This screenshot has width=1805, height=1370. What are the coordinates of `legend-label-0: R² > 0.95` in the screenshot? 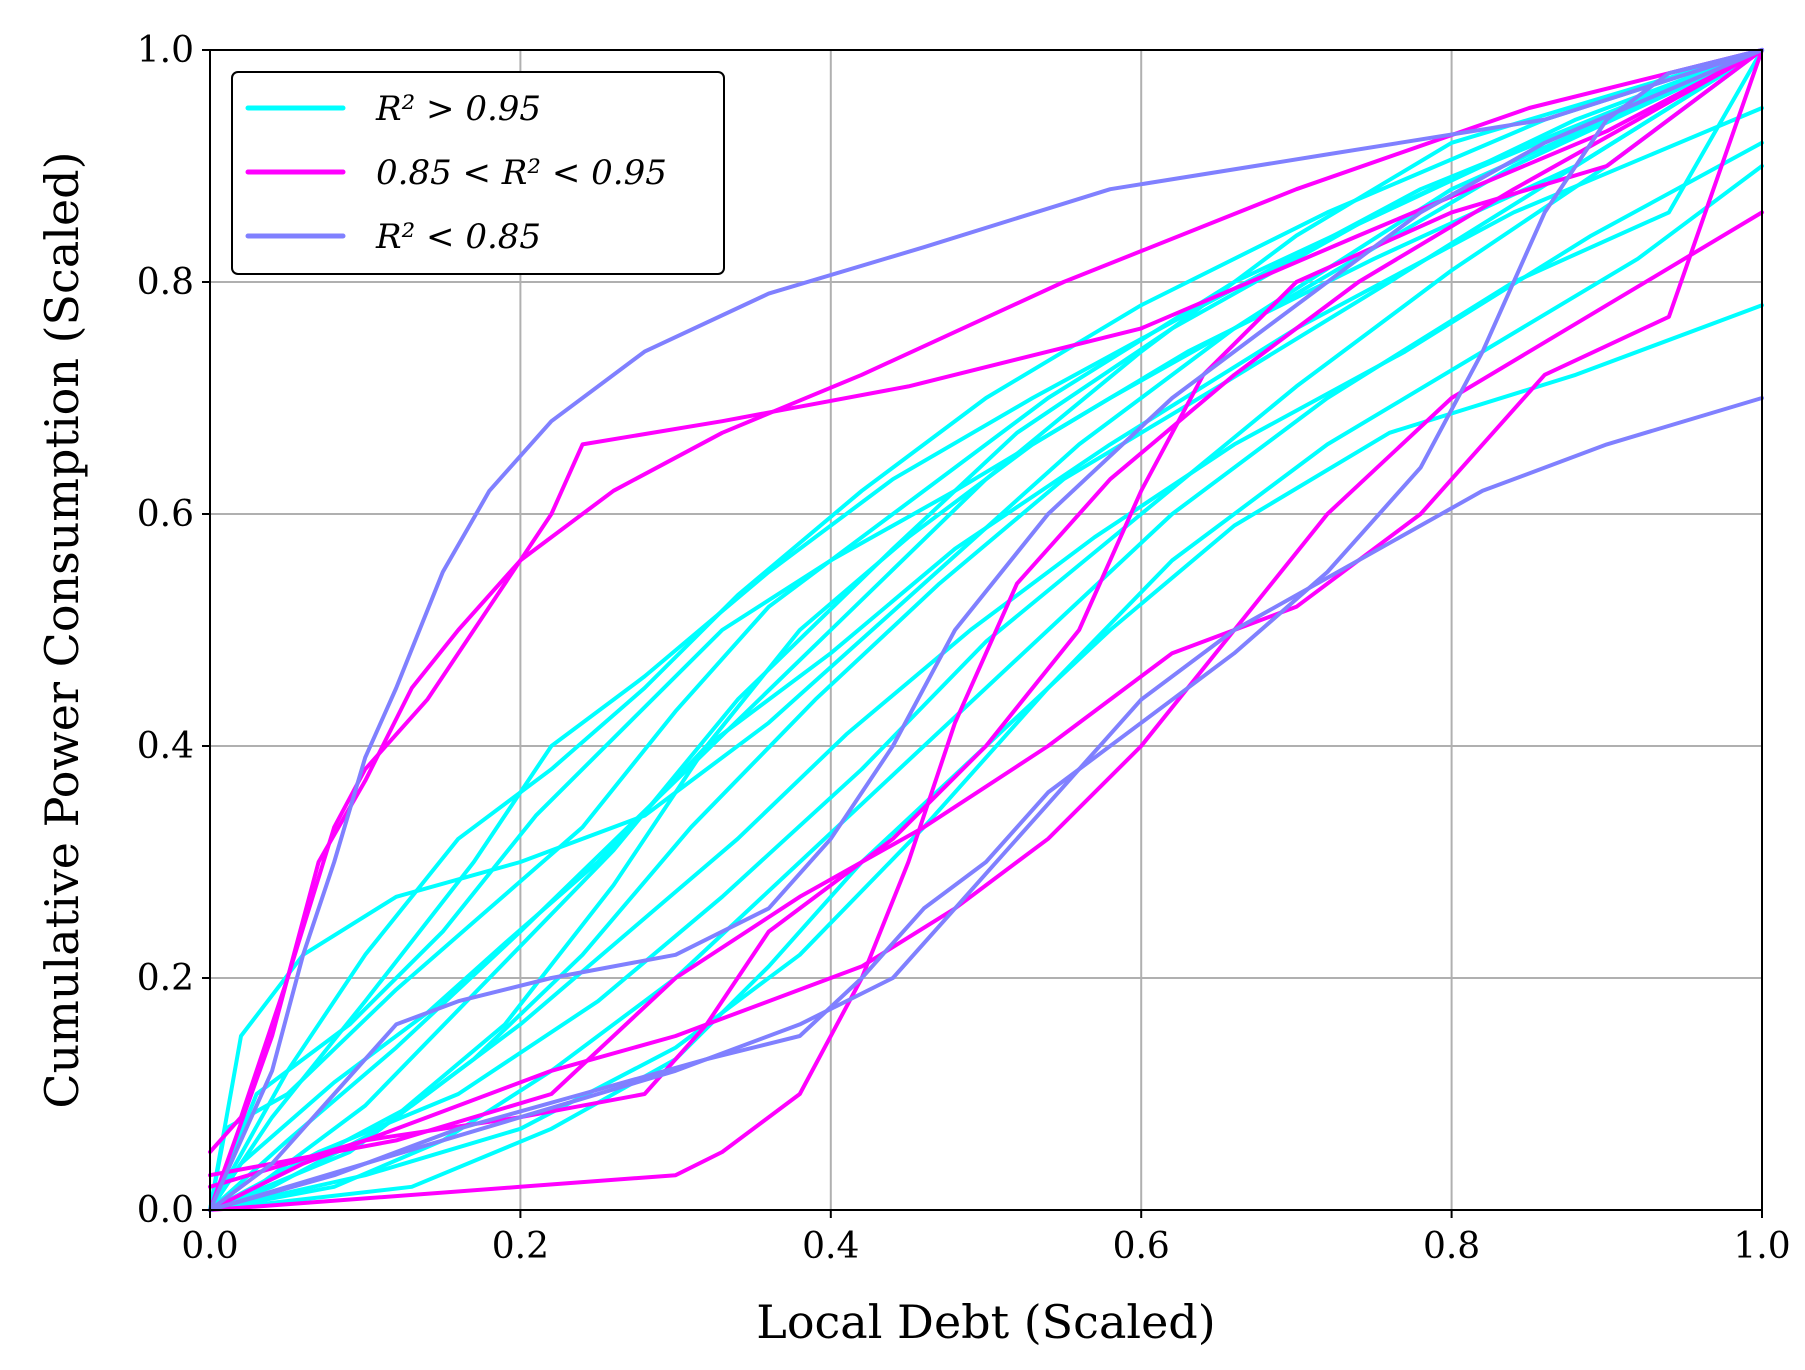 It's located at (458, 109).